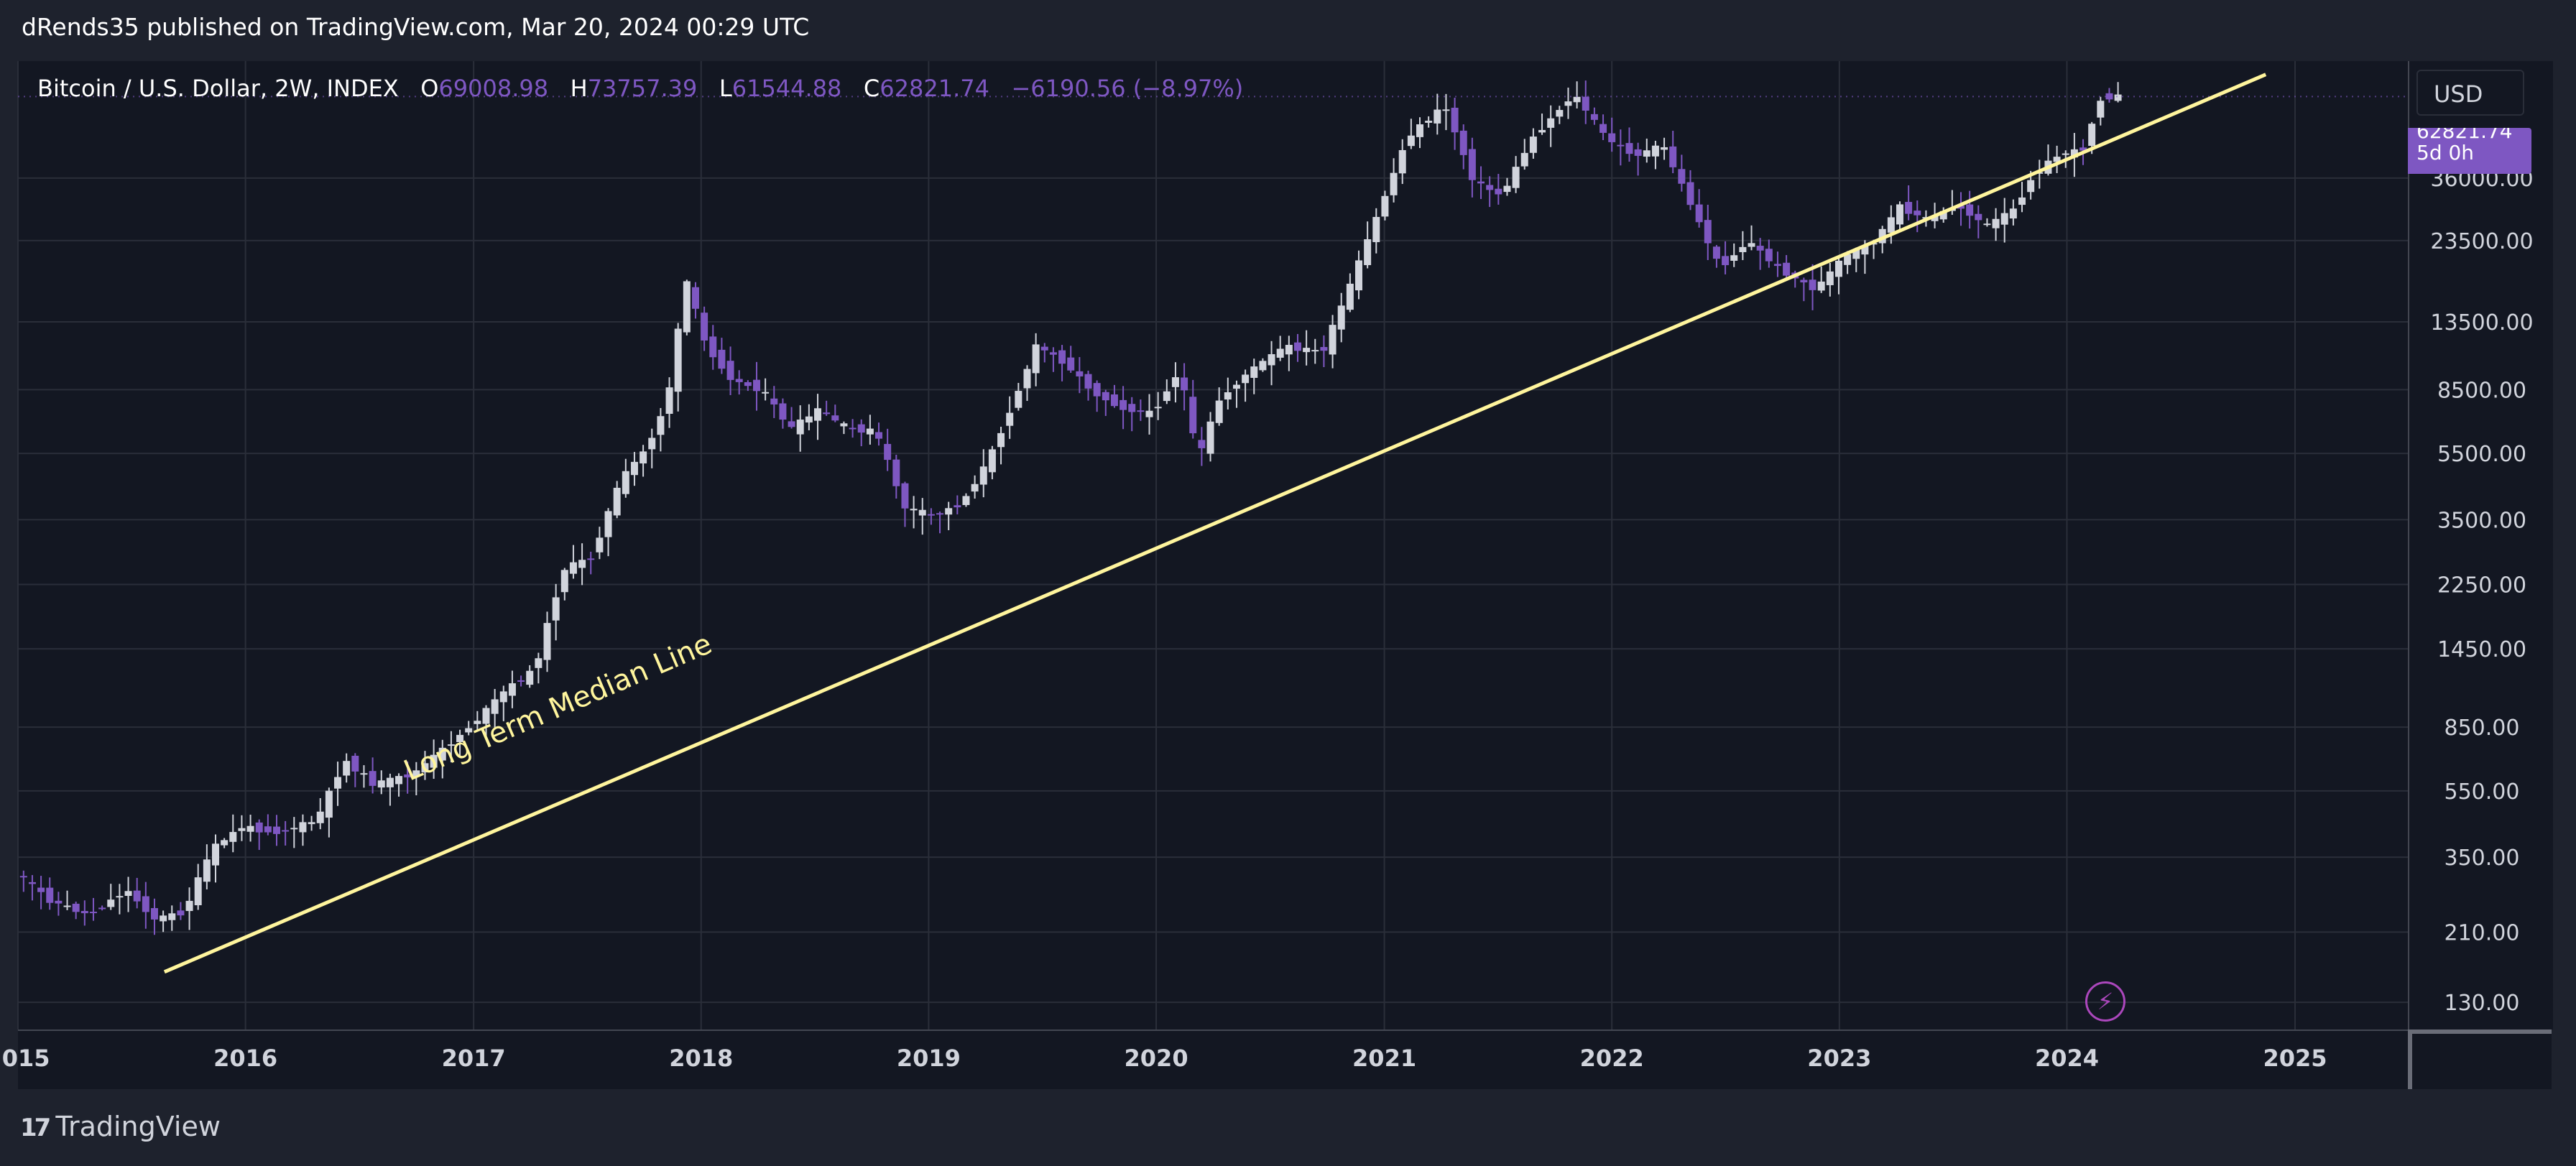 The image size is (2576, 1166). What do you see at coordinates (120, 1126) in the screenshot?
I see `tradingview-logo: 17 TradingView` at bounding box center [120, 1126].